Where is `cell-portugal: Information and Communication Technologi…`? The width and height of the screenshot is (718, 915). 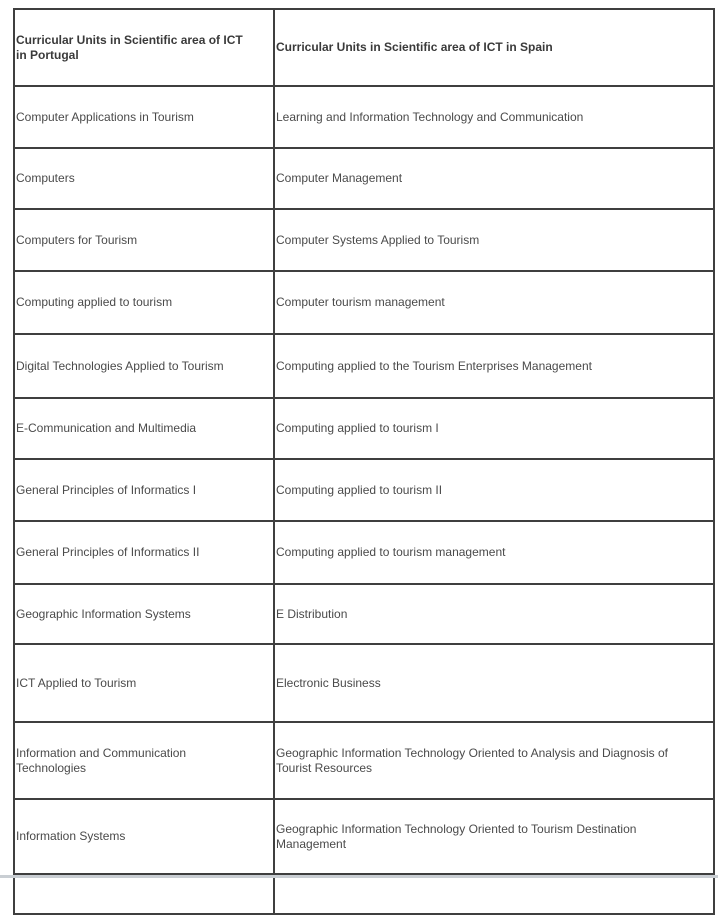
cell-portugal: Information and Communication Technologi… is located at coordinates (144, 760).